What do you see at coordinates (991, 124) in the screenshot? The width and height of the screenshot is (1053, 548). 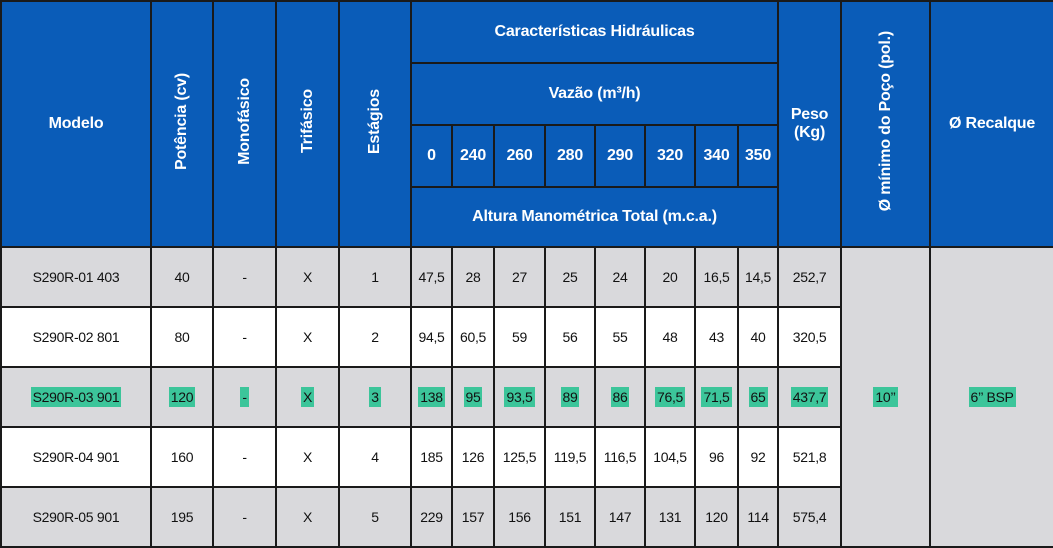 I see `header-recalque: Ø Recalque` at bounding box center [991, 124].